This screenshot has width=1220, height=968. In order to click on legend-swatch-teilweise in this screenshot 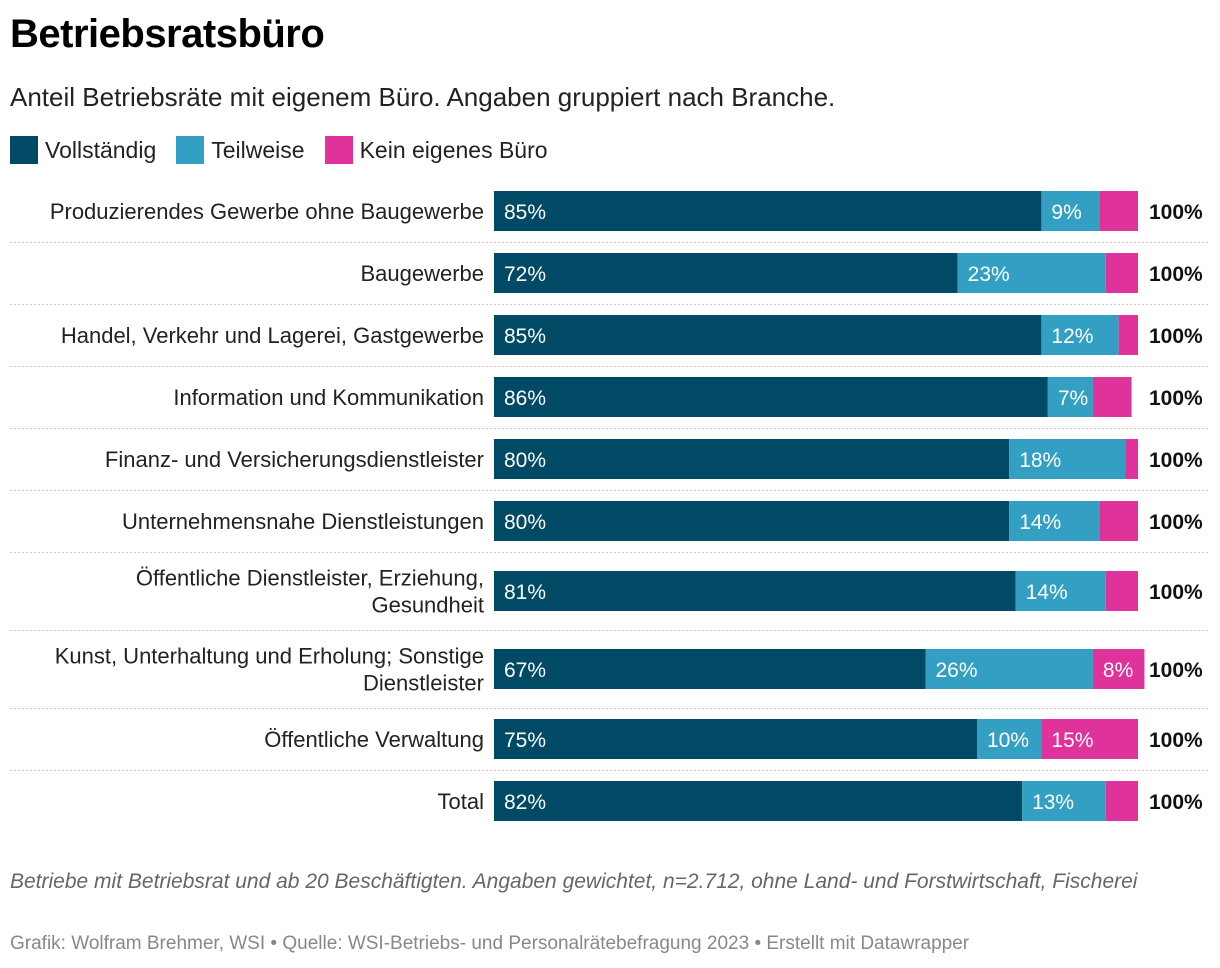, I will do `click(190, 150)`.